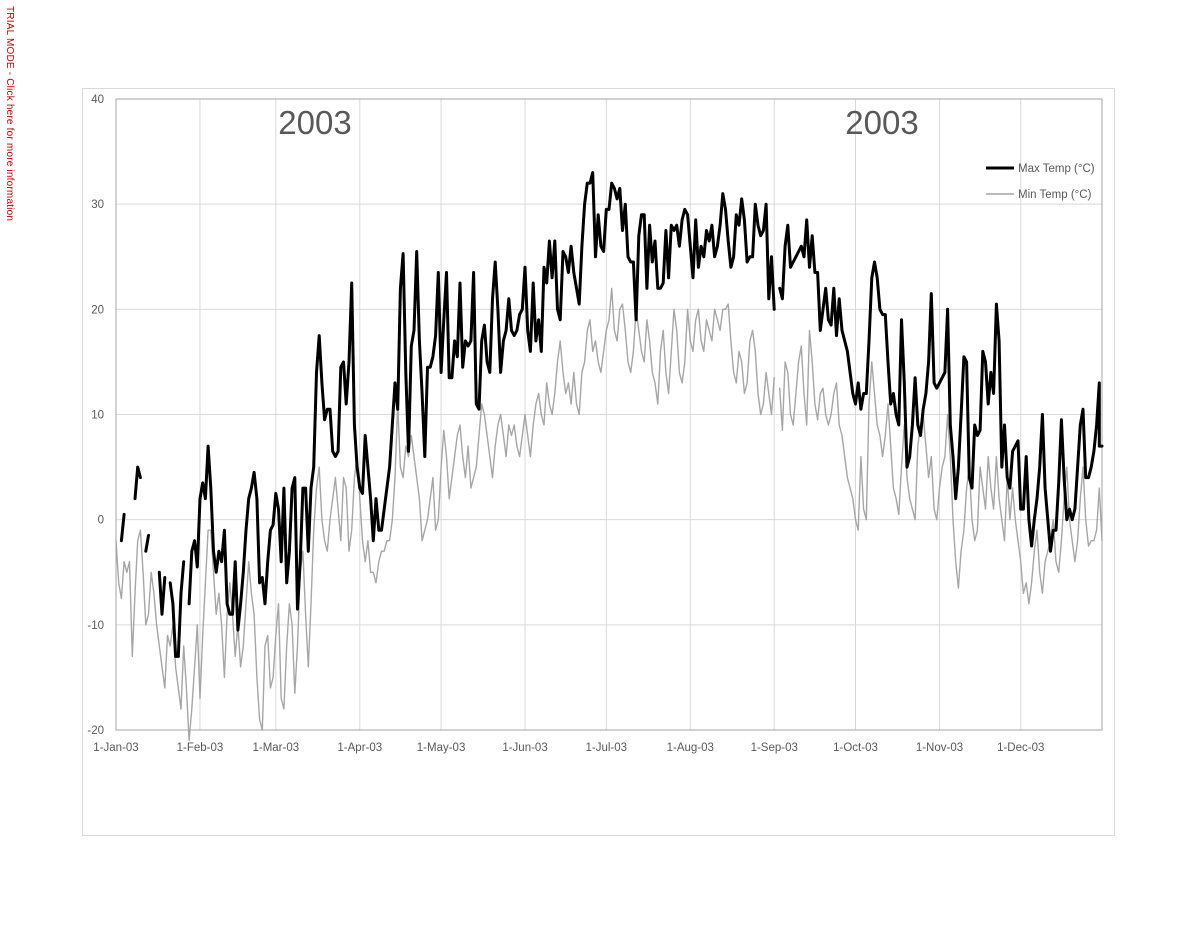  What do you see at coordinates (97, 310) in the screenshot?
I see `y-tick-label: 20` at bounding box center [97, 310].